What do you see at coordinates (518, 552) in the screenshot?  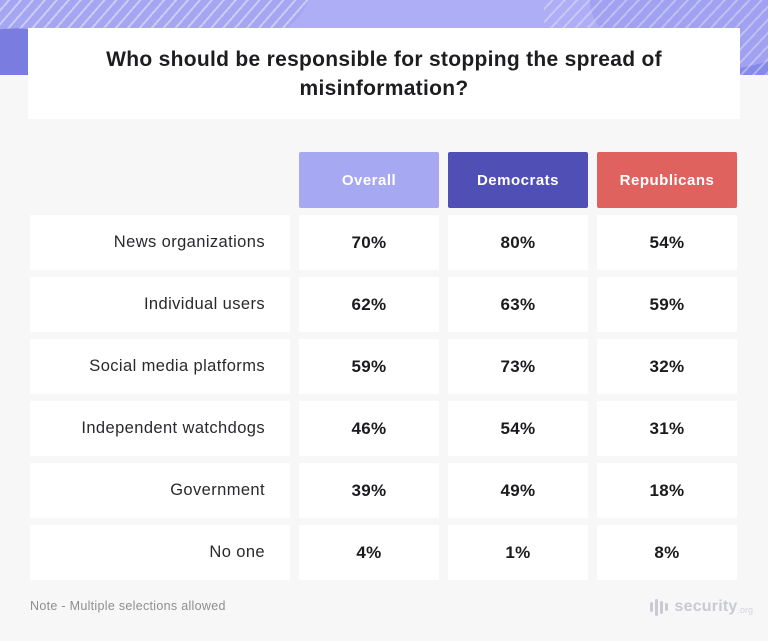 I see `value-no-one-democrats: 1%` at bounding box center [518, 552].